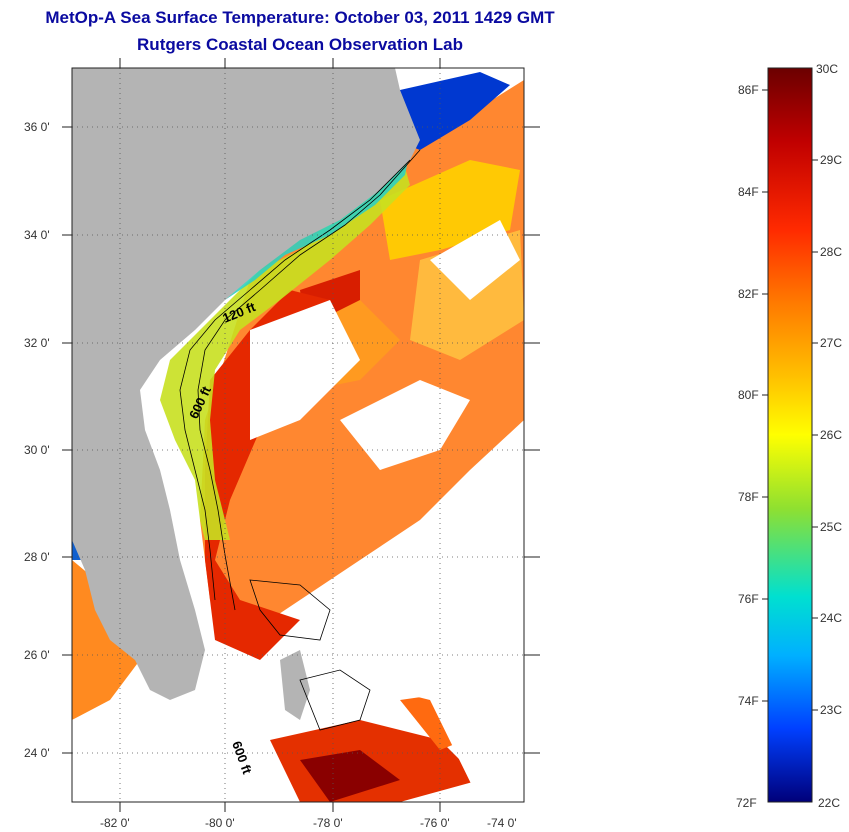 The width and height of the screenshot is (849, 832). What do you see at coordinates (831, 435) in the screenshot?
I see `colorbar-c-label: 26C` at bounding box center [831, 435].